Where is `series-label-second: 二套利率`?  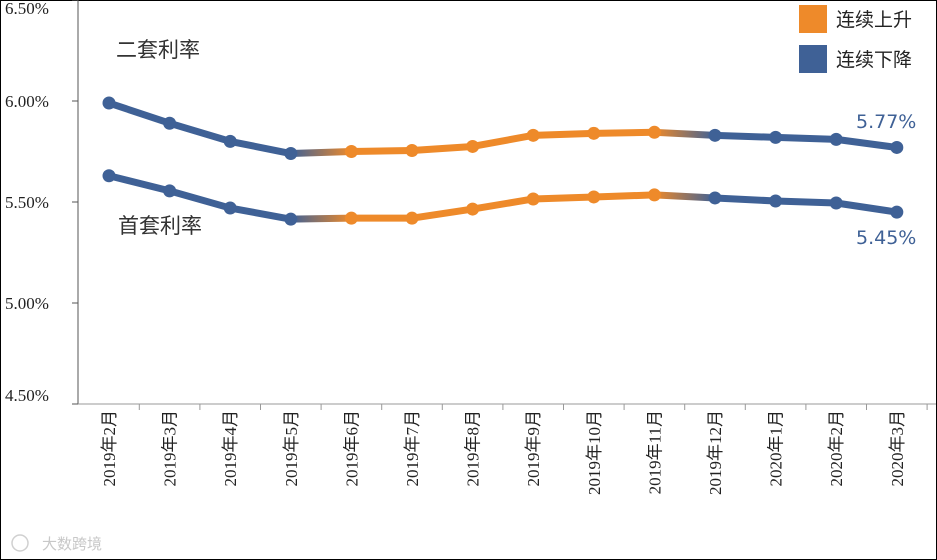
series-label-second: 二套利率 is located at coordinates (158, 50).